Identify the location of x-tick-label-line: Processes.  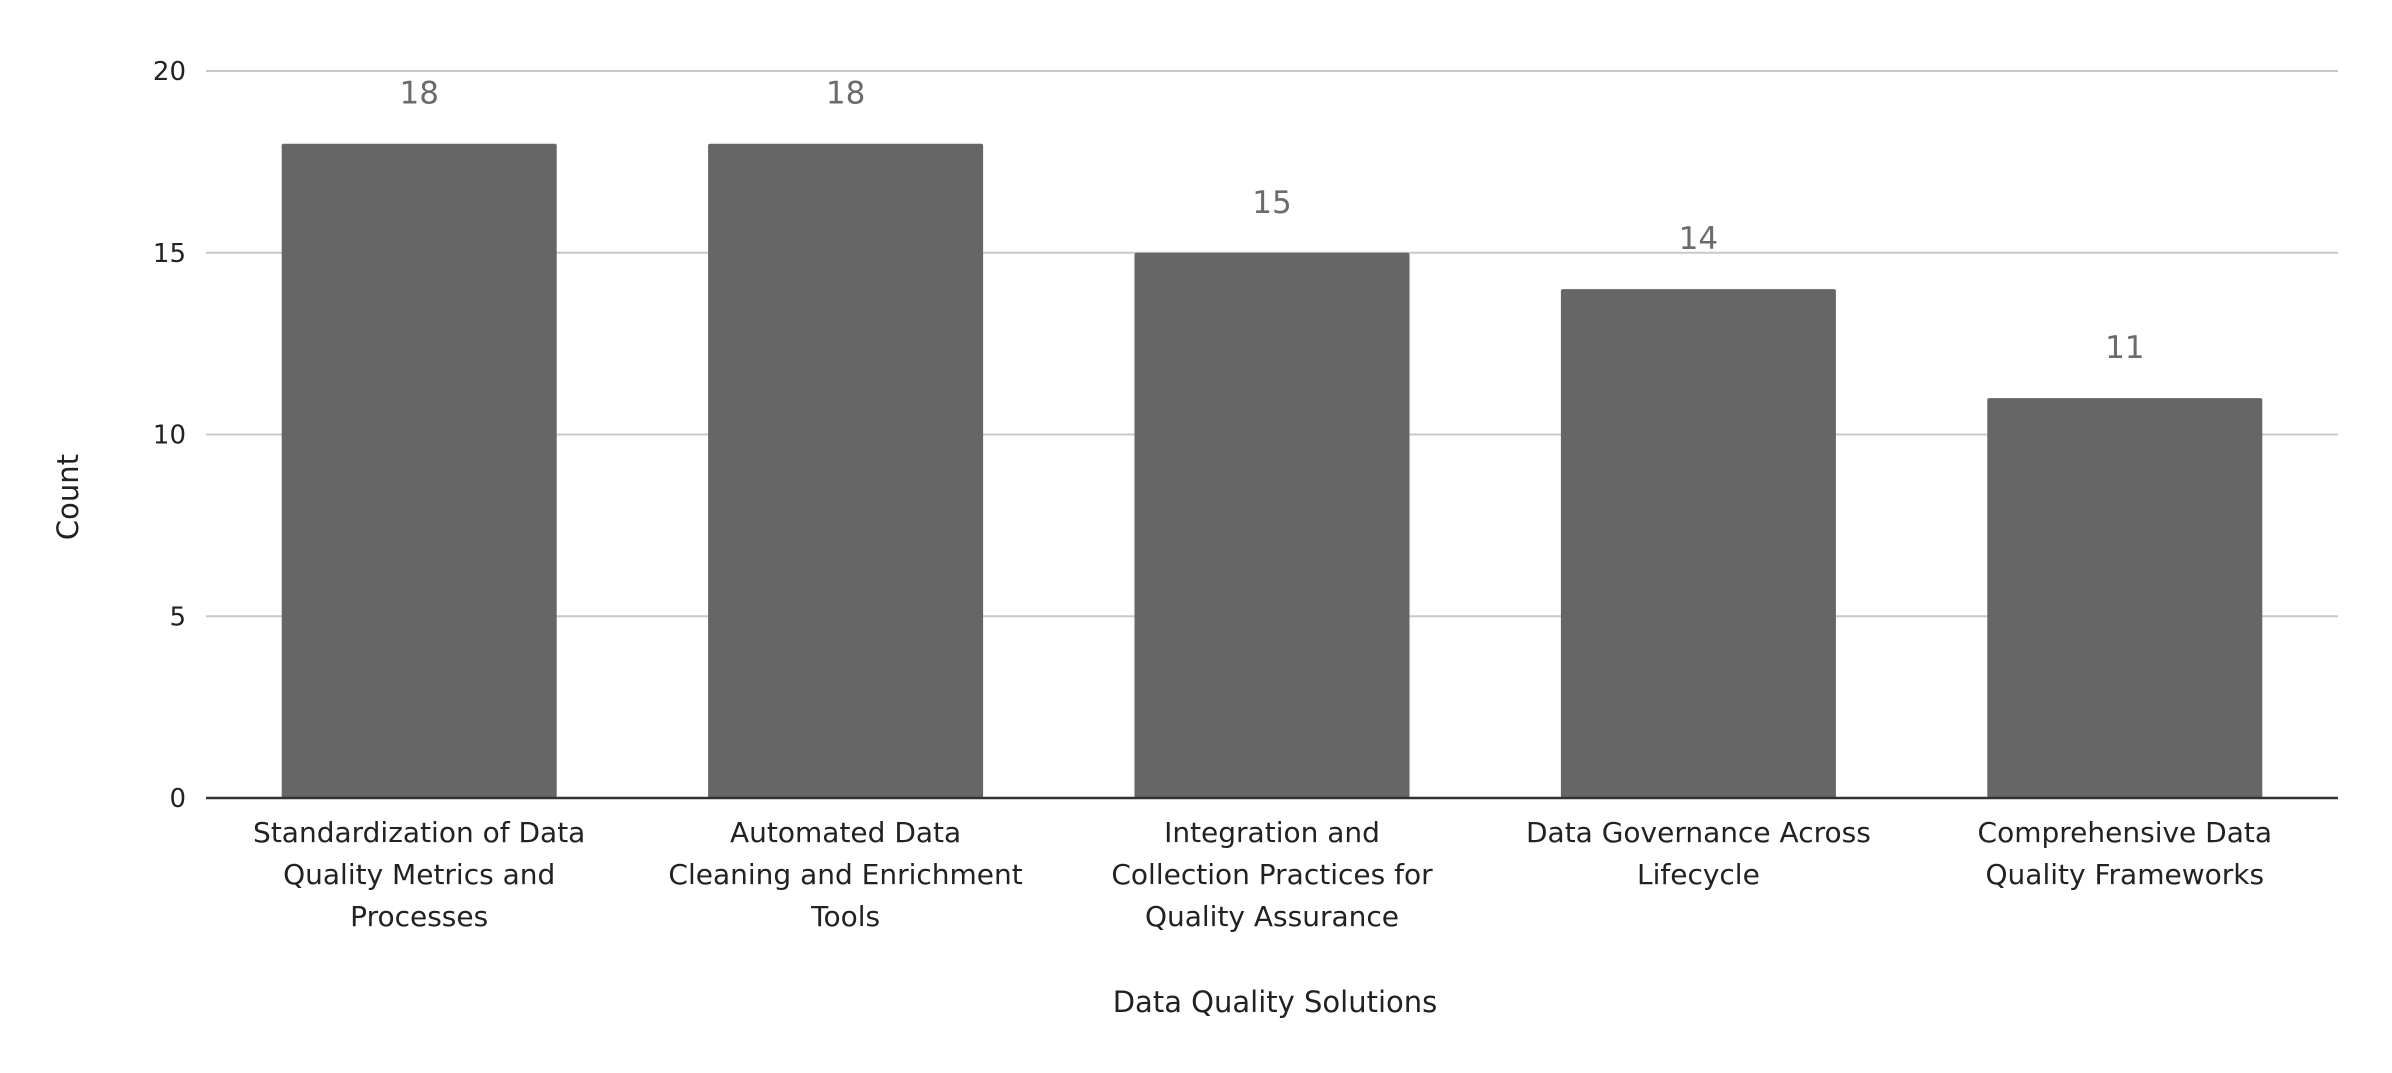
(419, 916).